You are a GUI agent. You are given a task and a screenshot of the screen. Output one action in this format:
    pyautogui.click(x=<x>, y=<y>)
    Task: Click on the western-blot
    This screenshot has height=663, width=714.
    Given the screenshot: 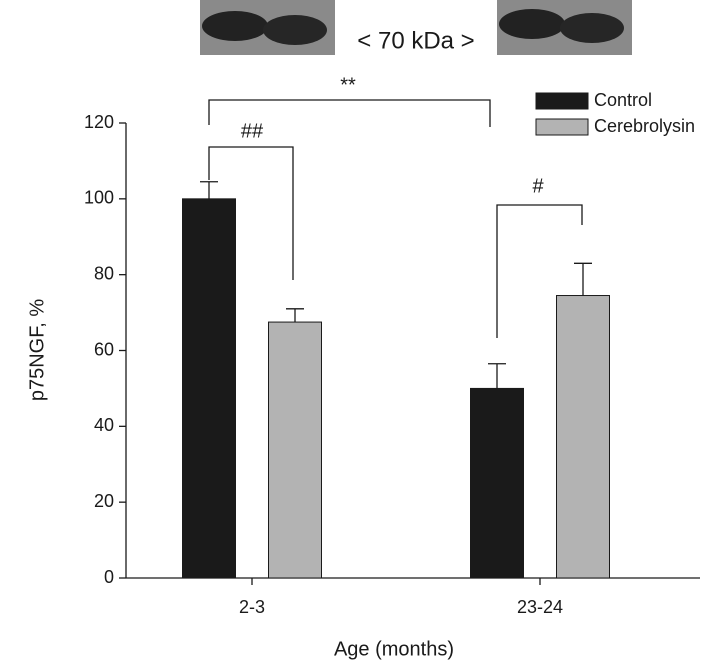 What is the action you would take?
    pyautogui.click(x=416, y=27)
    